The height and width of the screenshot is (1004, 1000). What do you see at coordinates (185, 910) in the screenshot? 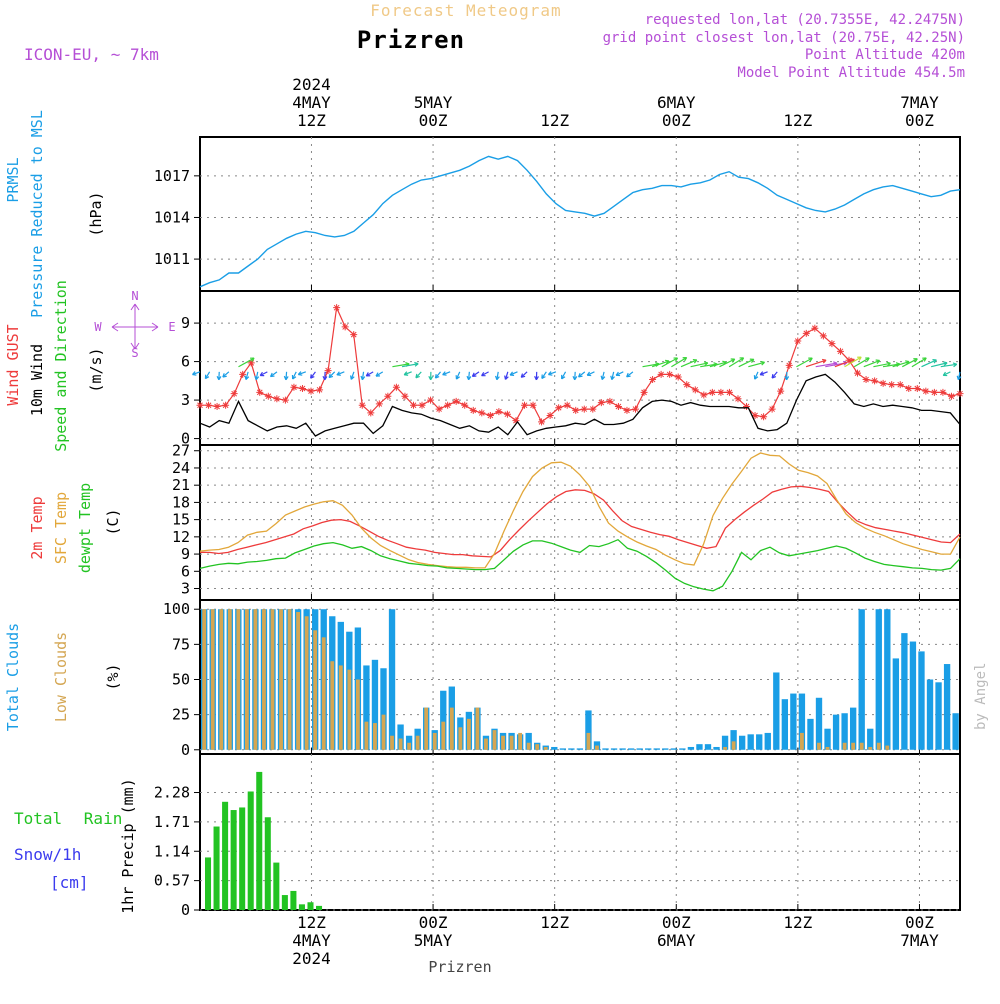
I see `tick-label-y: 0` at bounding box center [185, 910].